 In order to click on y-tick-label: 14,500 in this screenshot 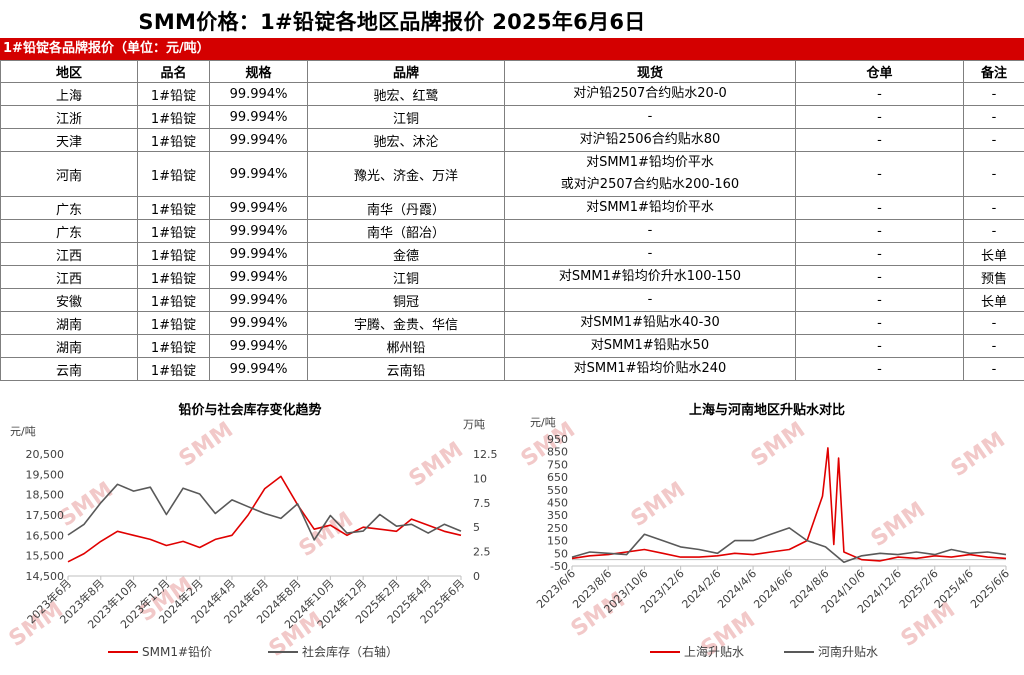, I will do `click(45, 576)`.